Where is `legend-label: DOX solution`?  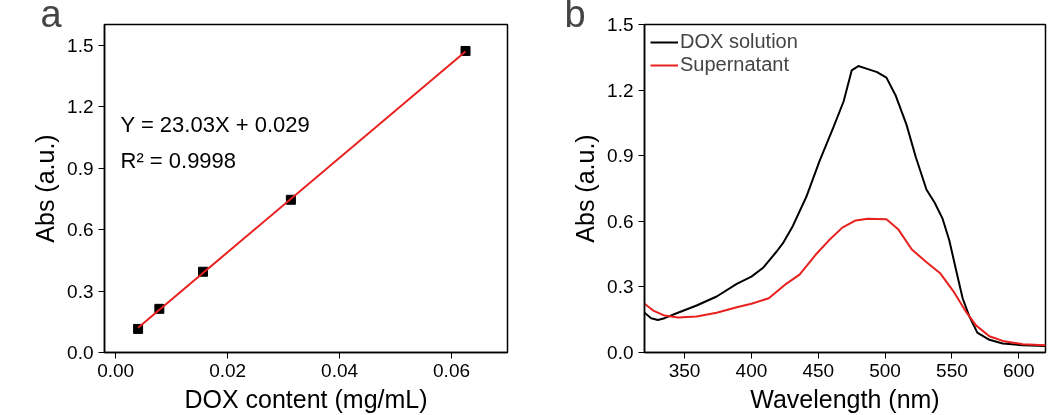 legend-label: DOX solution is located at coordinates (739, 41).